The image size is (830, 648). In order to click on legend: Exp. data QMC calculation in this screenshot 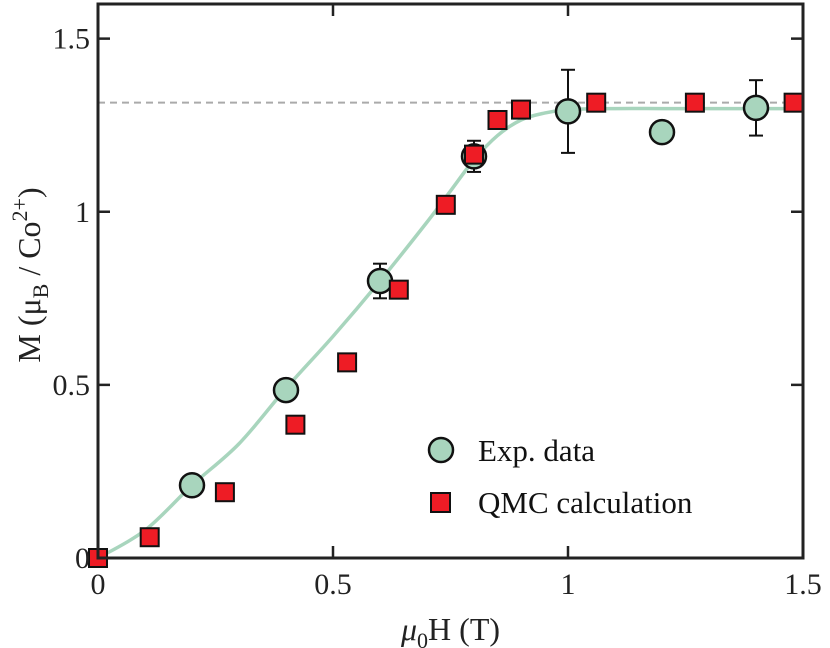, I will do `click(560, 476)`.